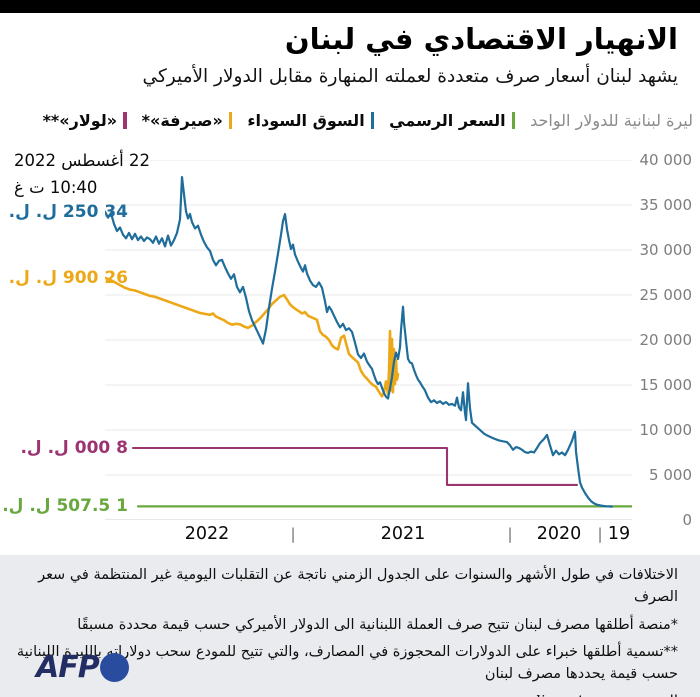  What do you see at coordinates (687, 520) in the screenshot?
I see `y-axis-tick: 0` at bounding box center [687, 520].